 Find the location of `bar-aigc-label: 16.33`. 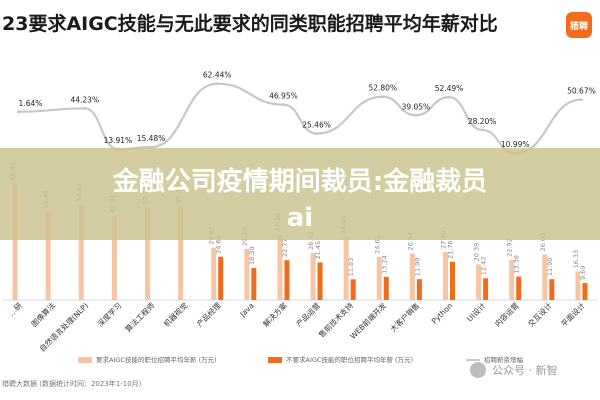

bar-aigc-label: 16.33 is located at coordinates (576, 259).